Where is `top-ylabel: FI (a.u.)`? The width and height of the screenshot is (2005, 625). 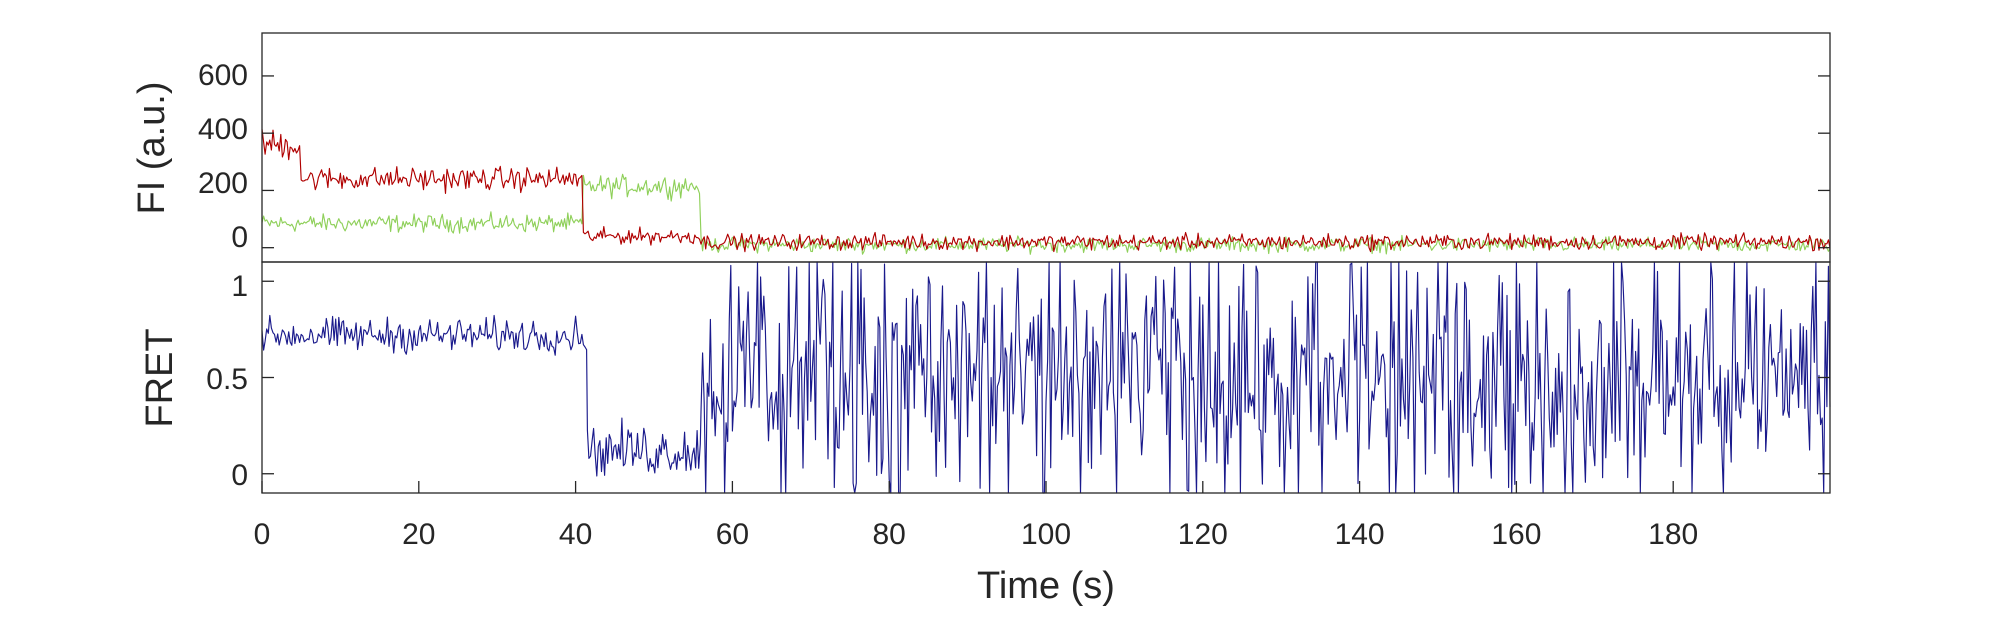
top-ylabel: FI (a.u.) is located at coordinates (152, 147).